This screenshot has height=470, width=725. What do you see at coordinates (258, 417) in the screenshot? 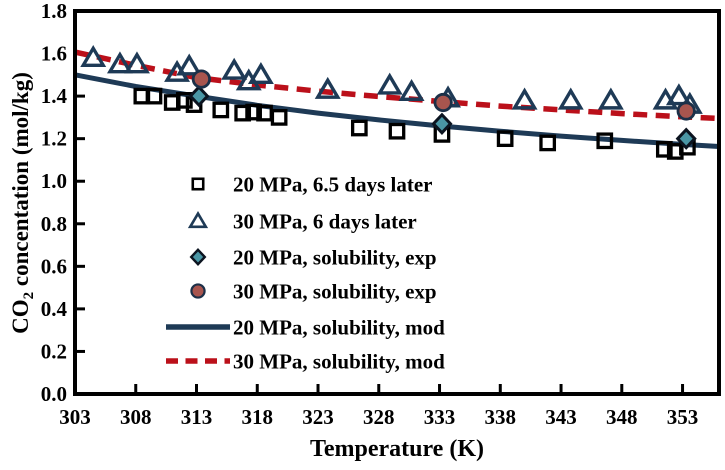
I see `x-axis-tick-label: 318` at bounding box center [258, 417].